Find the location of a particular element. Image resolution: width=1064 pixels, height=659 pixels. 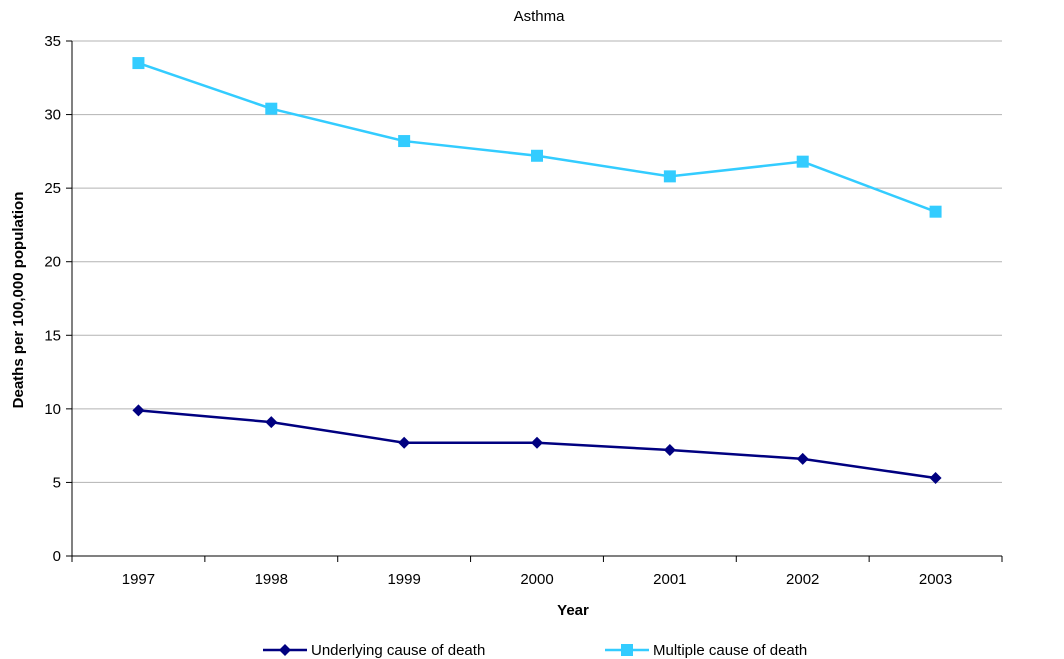

x-axis-title: Year is located at coordinates (573, 610).